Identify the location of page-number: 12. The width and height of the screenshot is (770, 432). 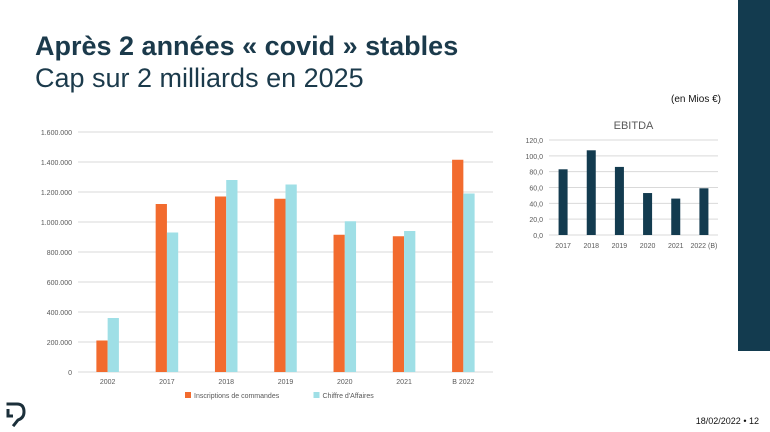
(753, 421).